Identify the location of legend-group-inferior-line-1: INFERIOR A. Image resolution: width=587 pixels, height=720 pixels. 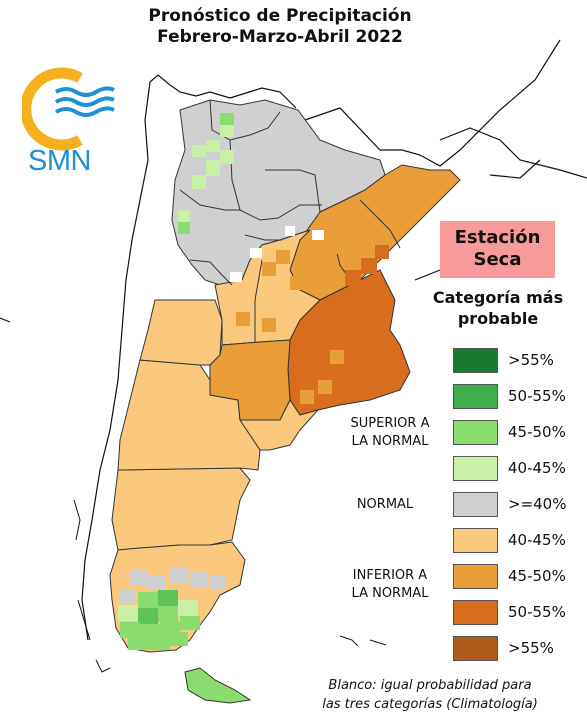
(390, 575).